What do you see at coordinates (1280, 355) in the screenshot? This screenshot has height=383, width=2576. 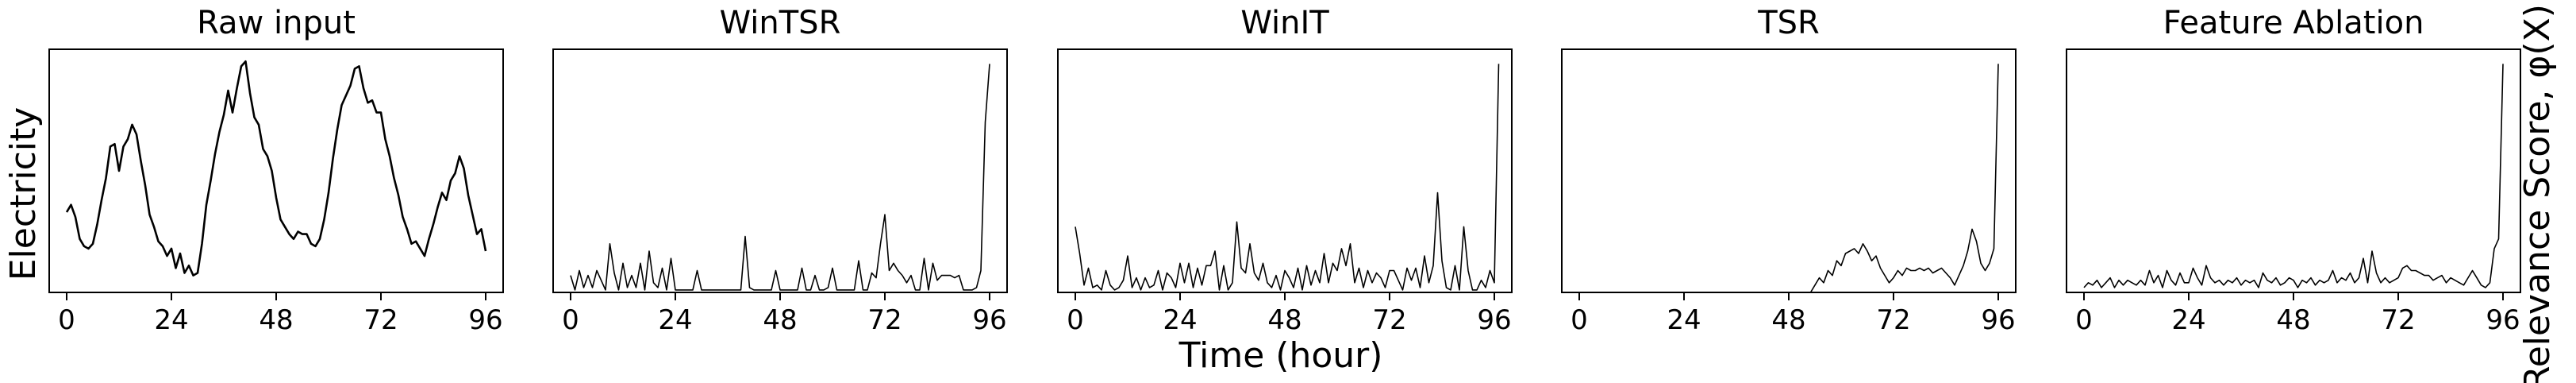 I see `x-axis-label: Time (hour)` at bounding box center [1280, 355].